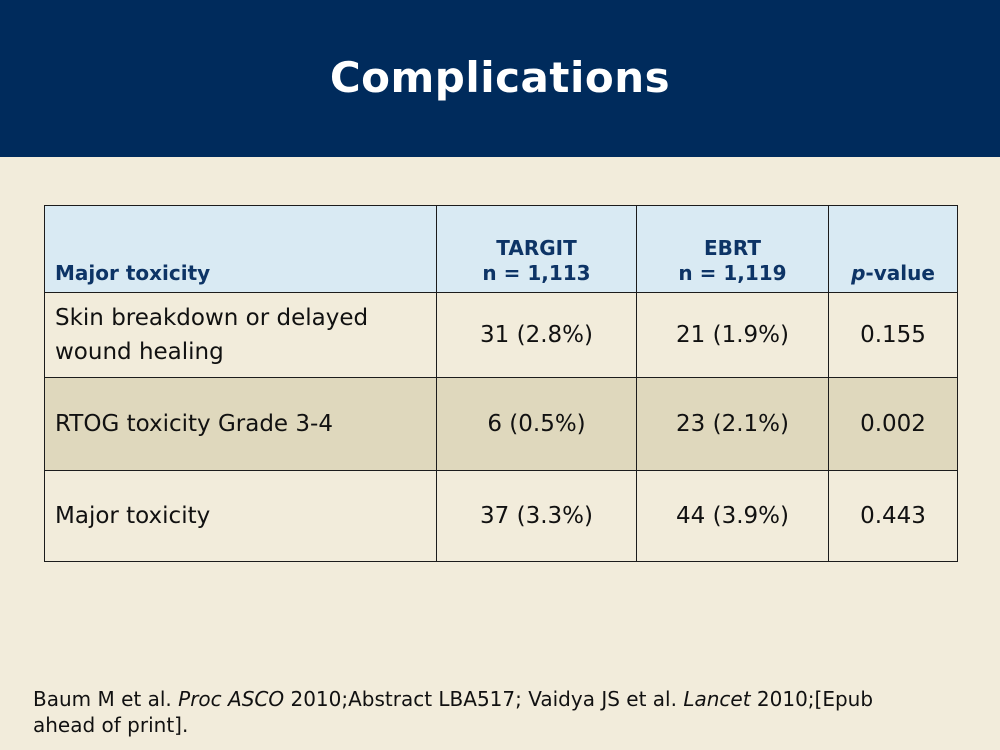 Image resolution: width=1000 pixels, height=750 pixels. What do you see at coordinates (240, 335) in the screenshot?
I see `row-label: Skin breakdown or delayed wound healing` at bounding box center [240, 335].